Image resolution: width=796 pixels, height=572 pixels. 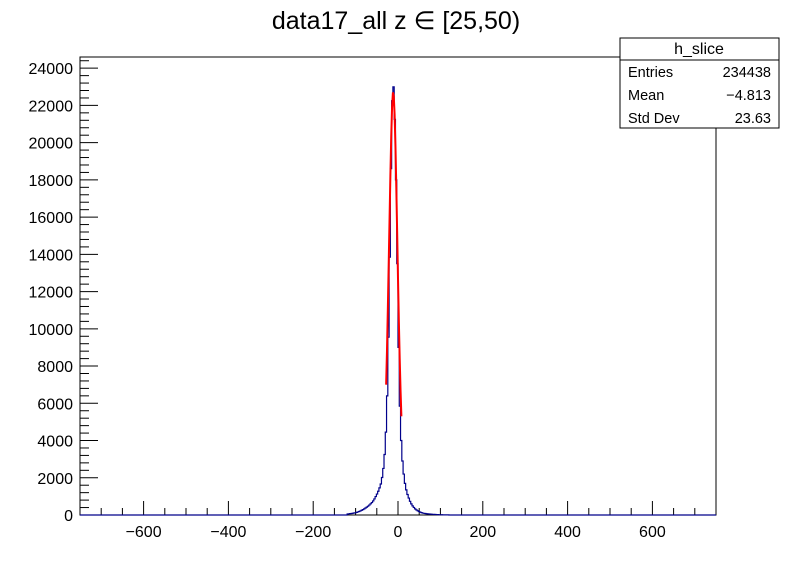 I want to click on x-tick-label: −400, so click(x=228, y=532).